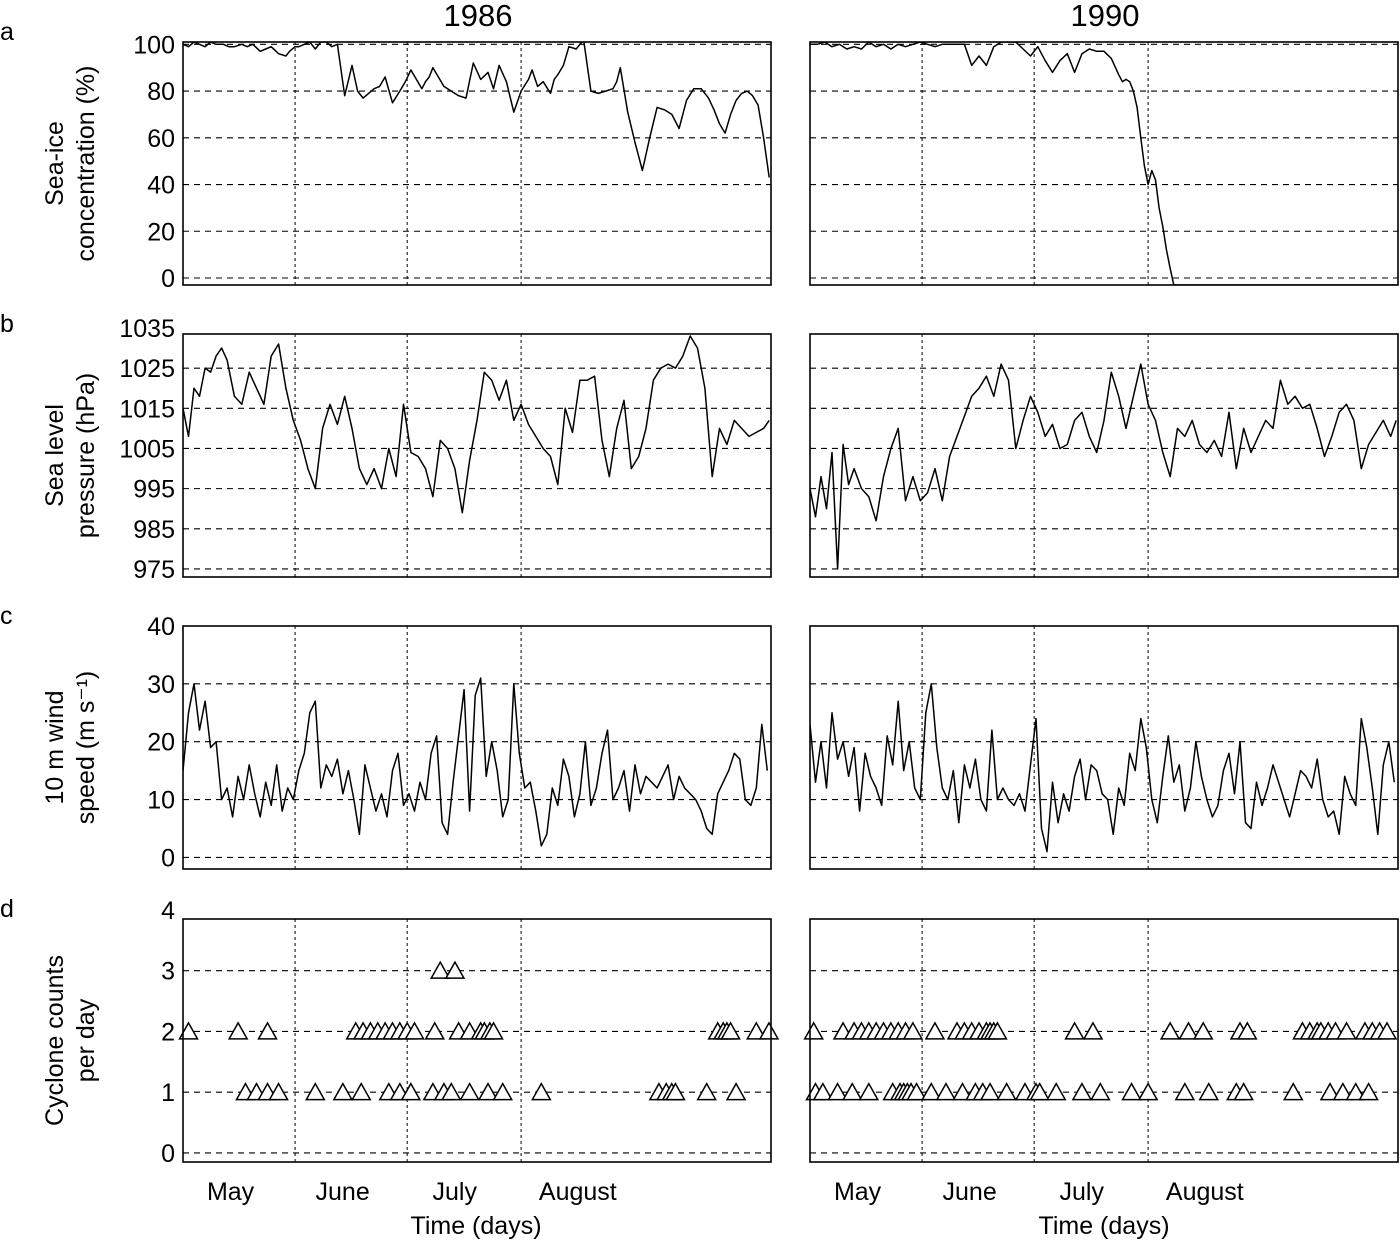  I want to click on y-axis-label-line: pressure (hPa), so click(86, 455).